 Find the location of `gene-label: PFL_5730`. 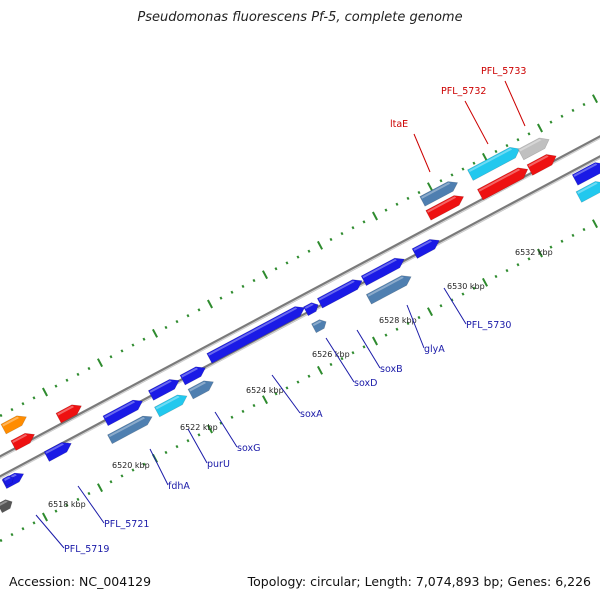

gene-label: PFL_5730 is located at coordinates (488, 325).